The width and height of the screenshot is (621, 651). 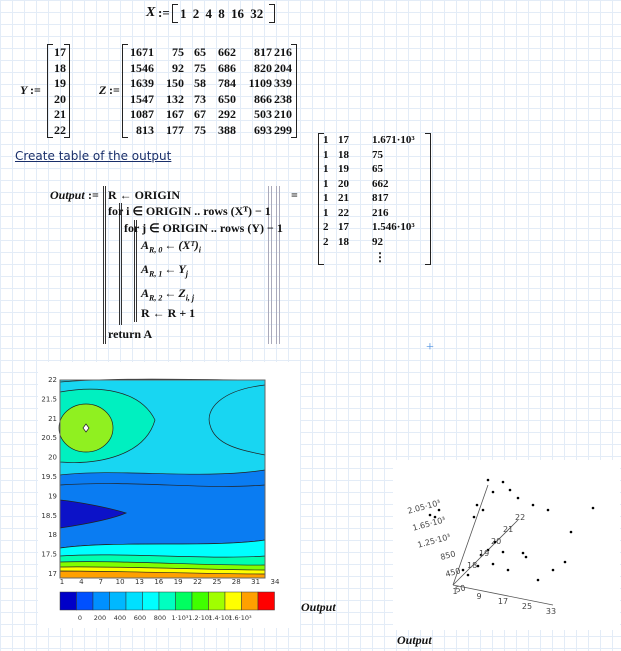 I want to click on x-value: 8, so click(x=221, y=13).